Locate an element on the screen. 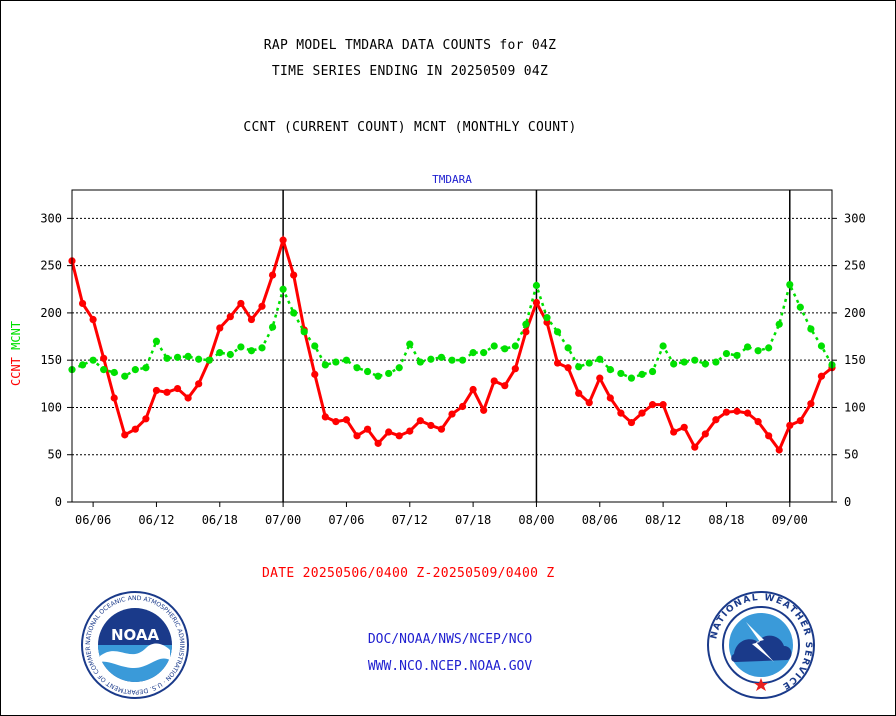 The height and width of the screenshot is (716, 896). x-tick-label: 08/00 is located at coordinates (536, 520).